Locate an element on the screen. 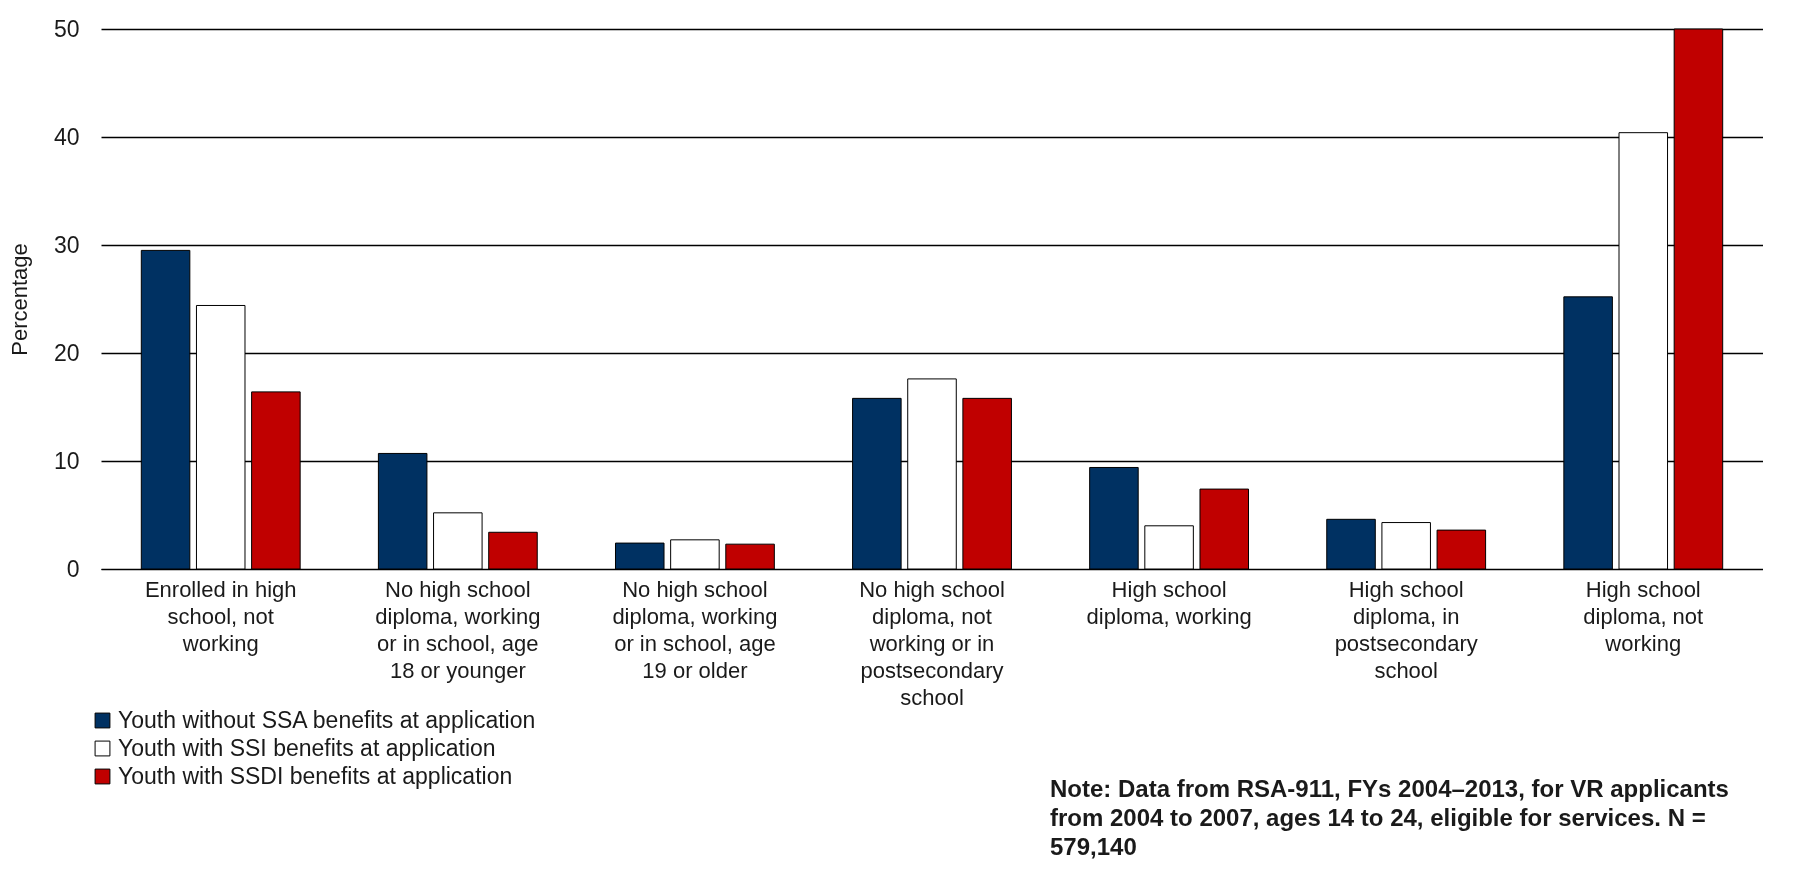  x-tick-label: High school diploma, in postsecondary school is located at coordinates (1406, 629).